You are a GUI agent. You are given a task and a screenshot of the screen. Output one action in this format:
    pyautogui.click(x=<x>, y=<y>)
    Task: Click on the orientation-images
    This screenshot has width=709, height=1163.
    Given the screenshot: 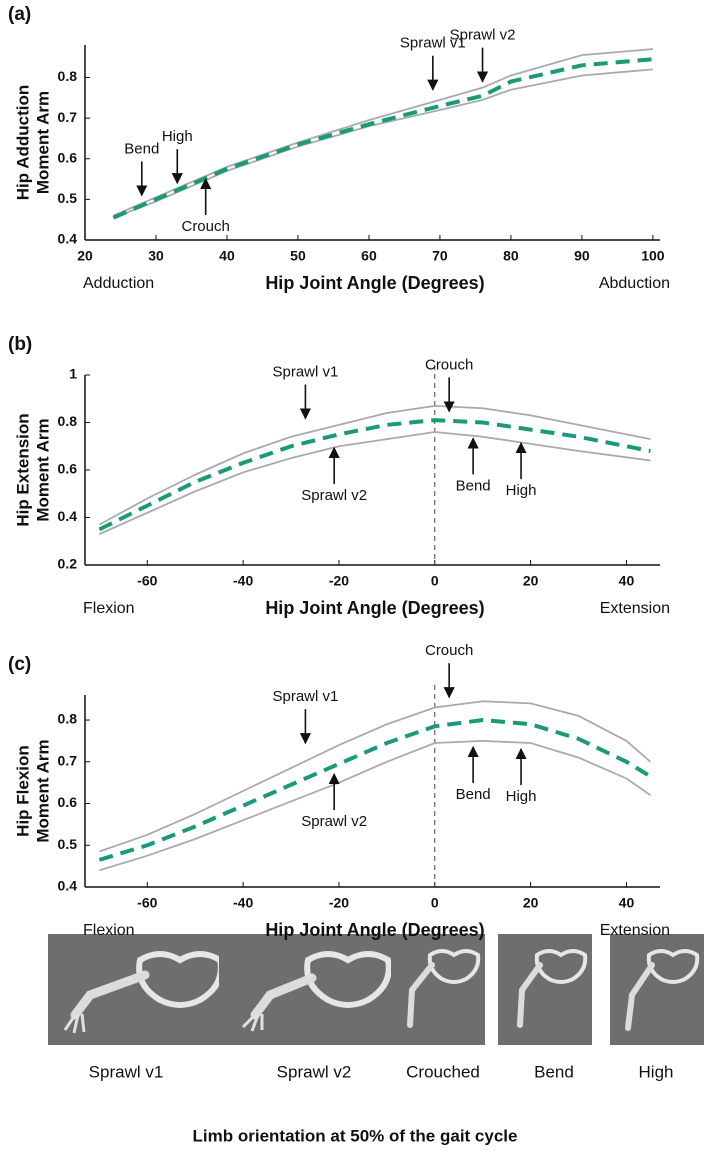 What is the action you would take?
    pyautogui.click(x=376, y=989)
    